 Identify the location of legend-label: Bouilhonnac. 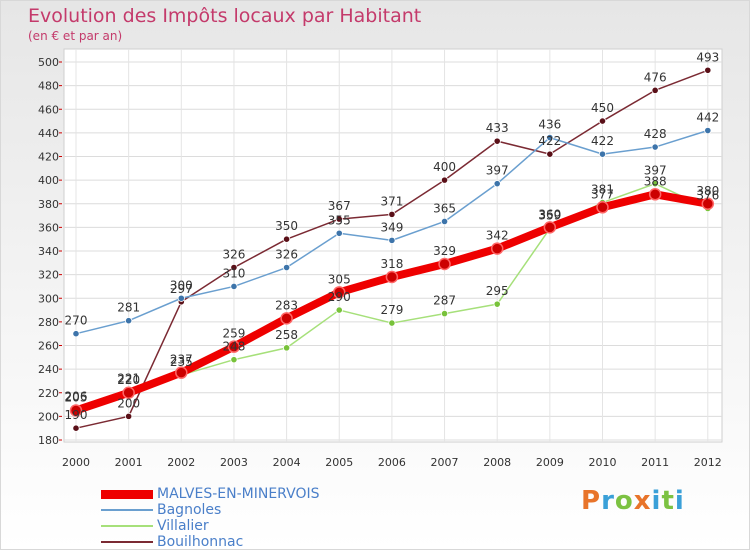
(200, 542).